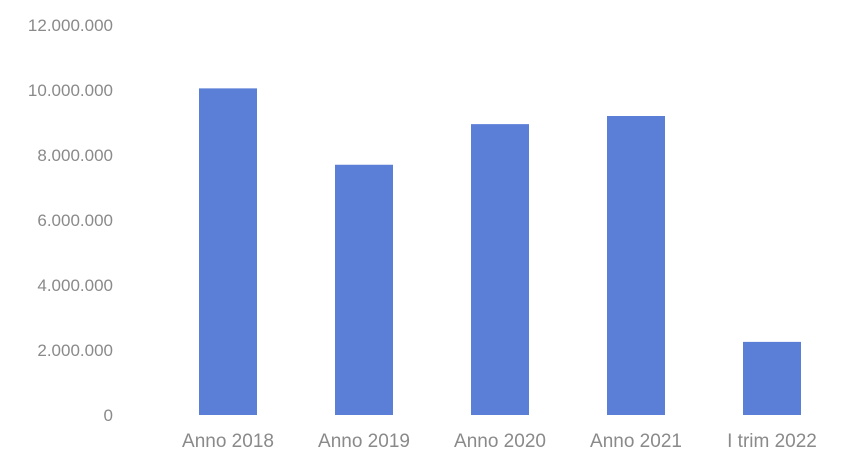 The width and height of the screenshot is (850, 456). I want to click on x-tick-label: Anno 2020, so click(500, 441).